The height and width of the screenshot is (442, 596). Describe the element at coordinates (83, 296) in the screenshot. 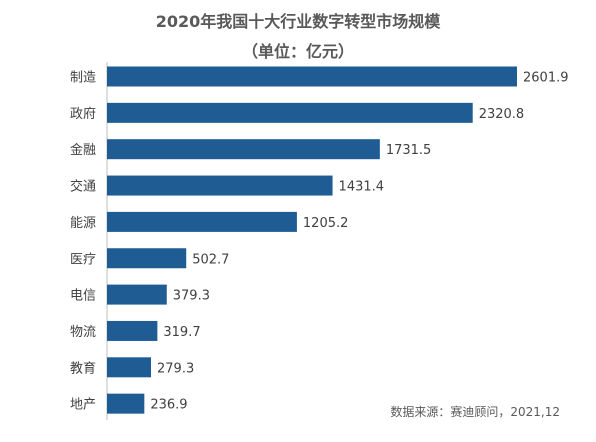

I see `category-label: 电信` at that location.